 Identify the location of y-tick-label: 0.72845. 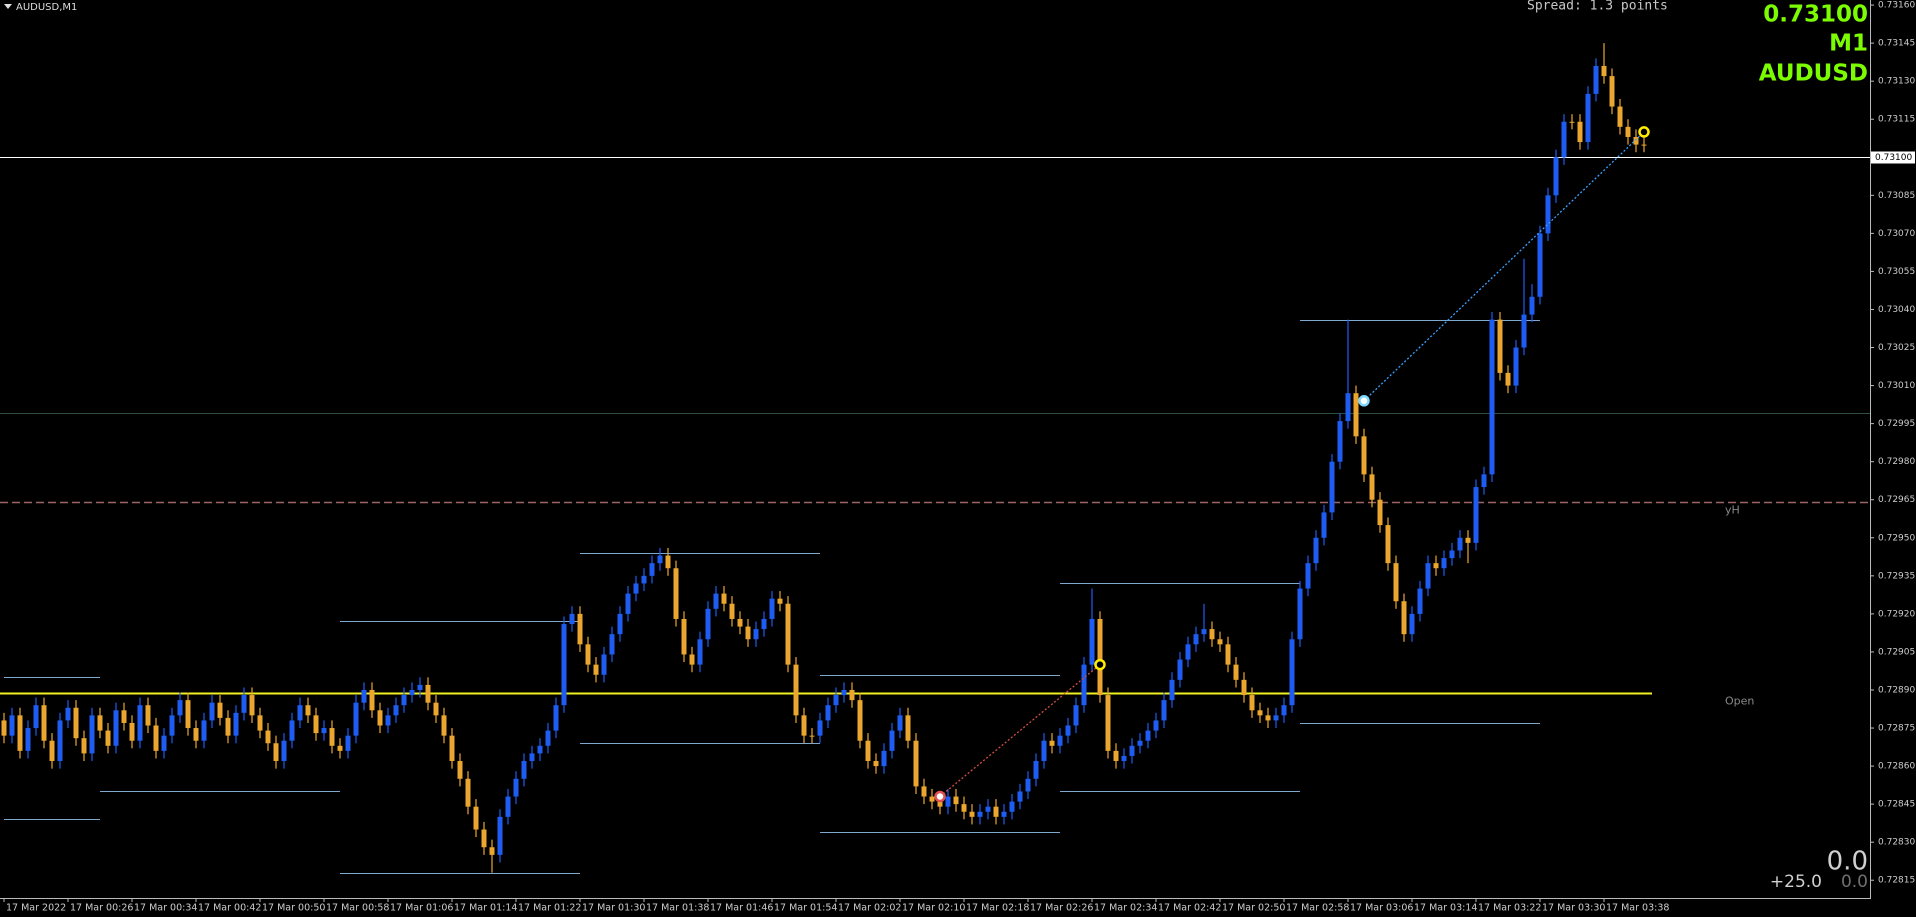
(1896, 805).